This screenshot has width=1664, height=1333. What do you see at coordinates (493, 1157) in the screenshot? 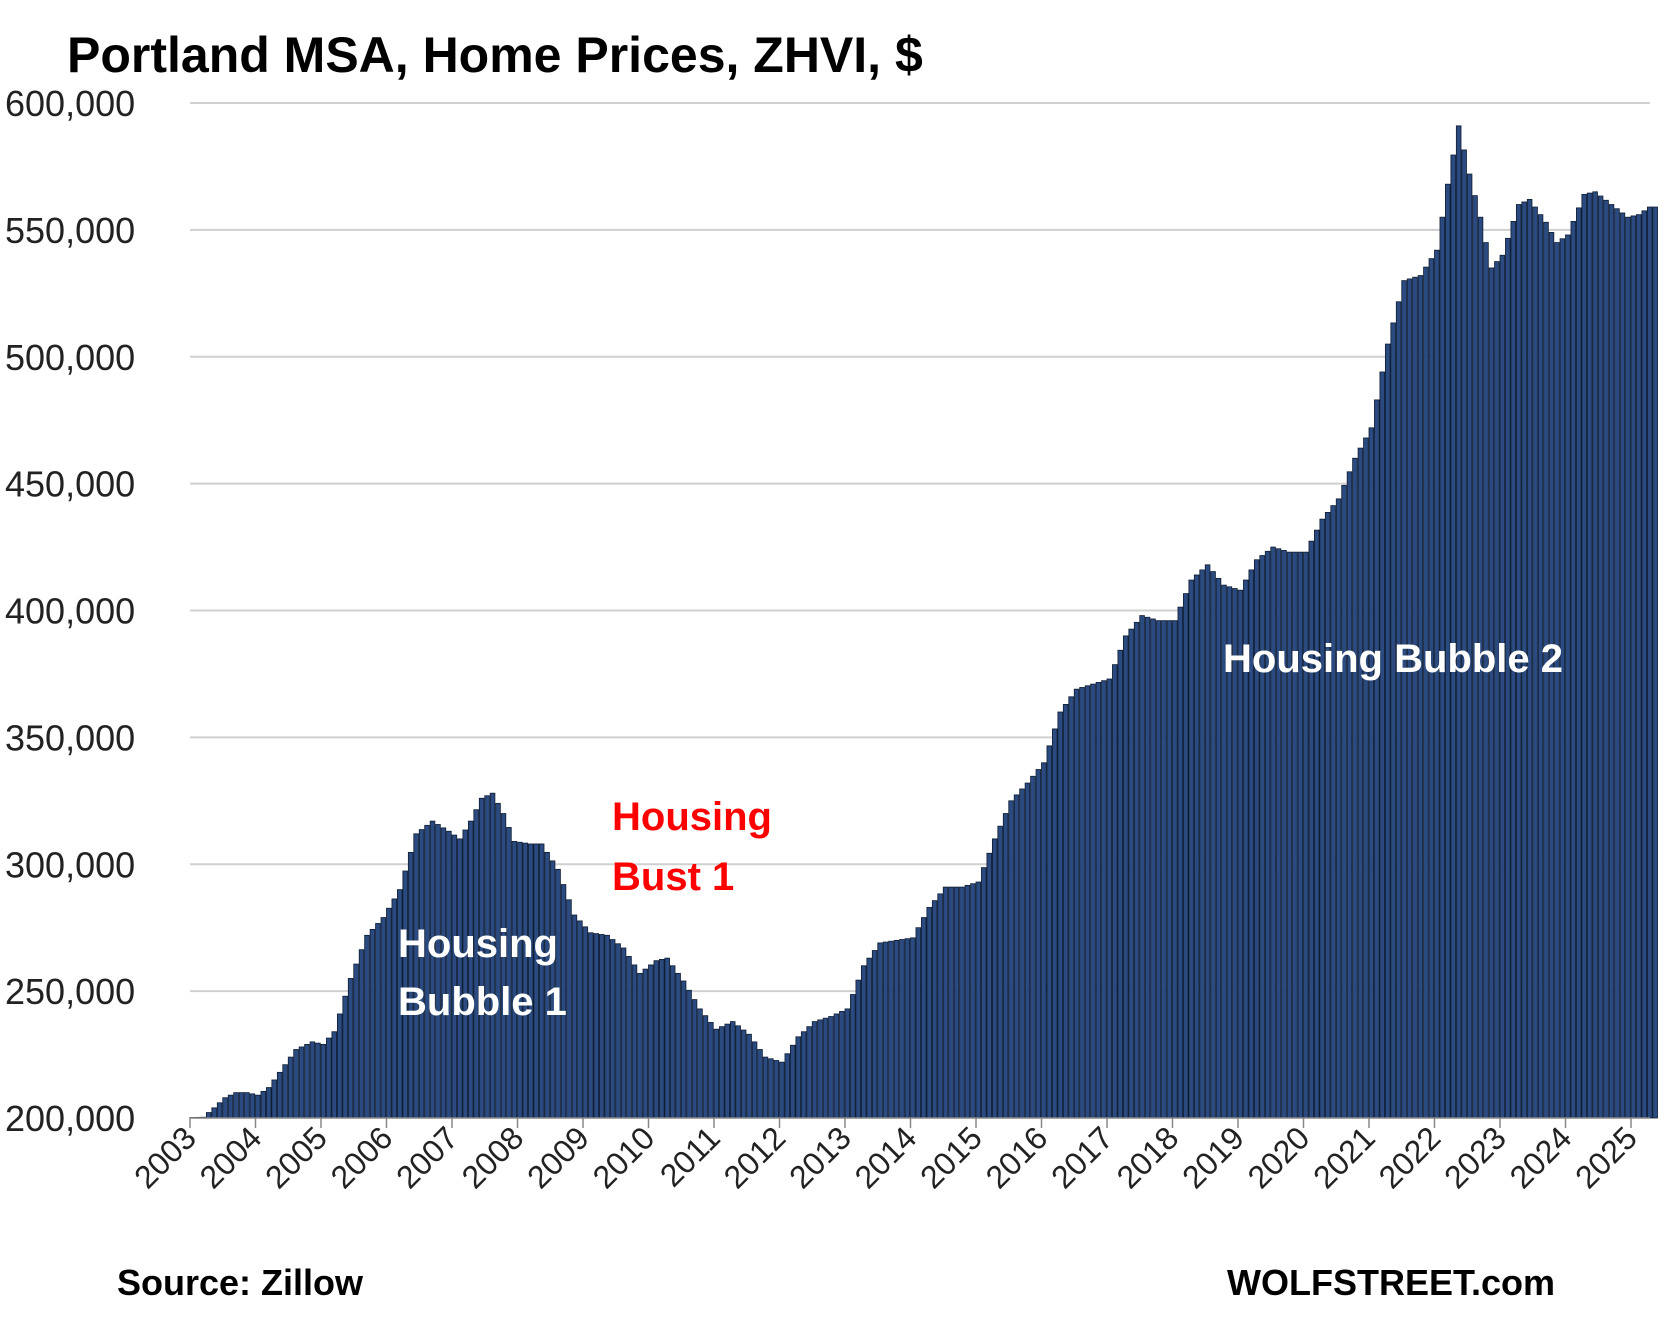
I see `x-tick-label: 2008` at bounding box center [493, 1157].